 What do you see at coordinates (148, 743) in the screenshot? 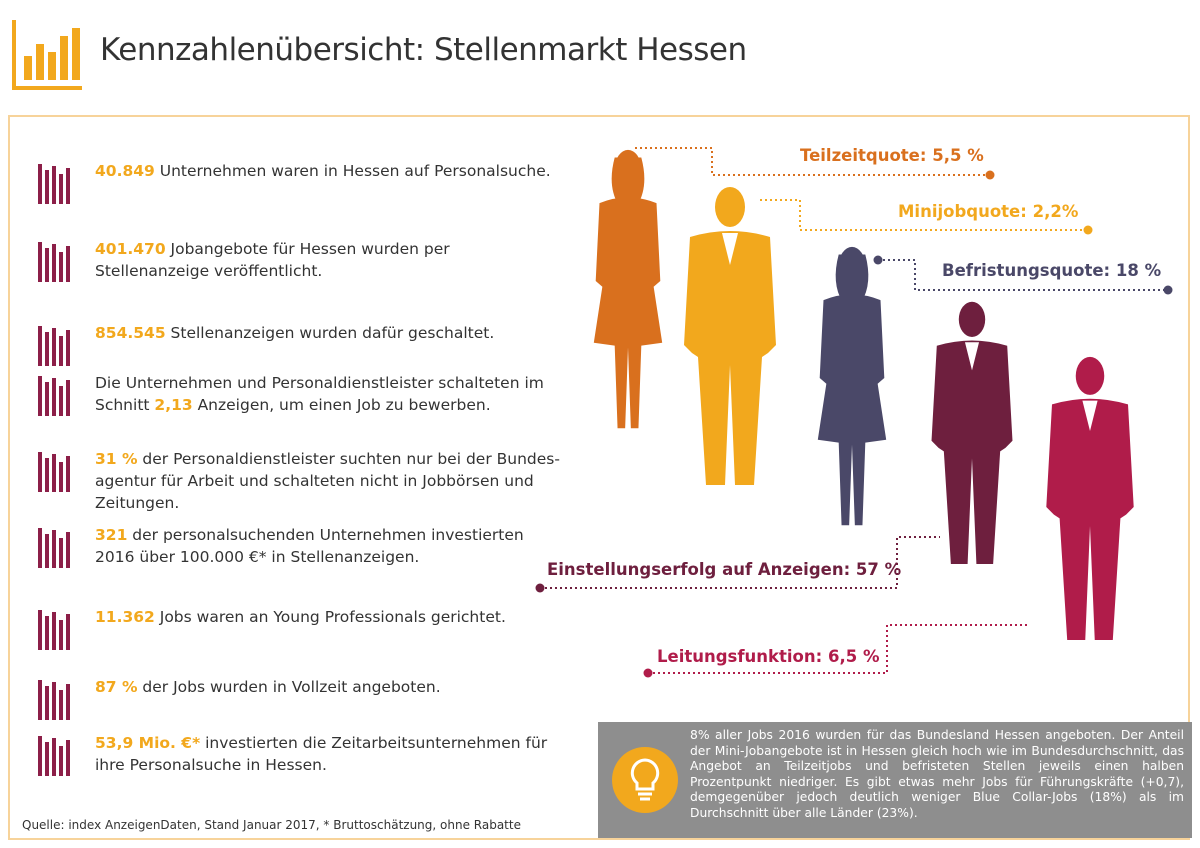
I see `figure-highlight: 53,9 Mio. €*` at bounding box center [148, 743].